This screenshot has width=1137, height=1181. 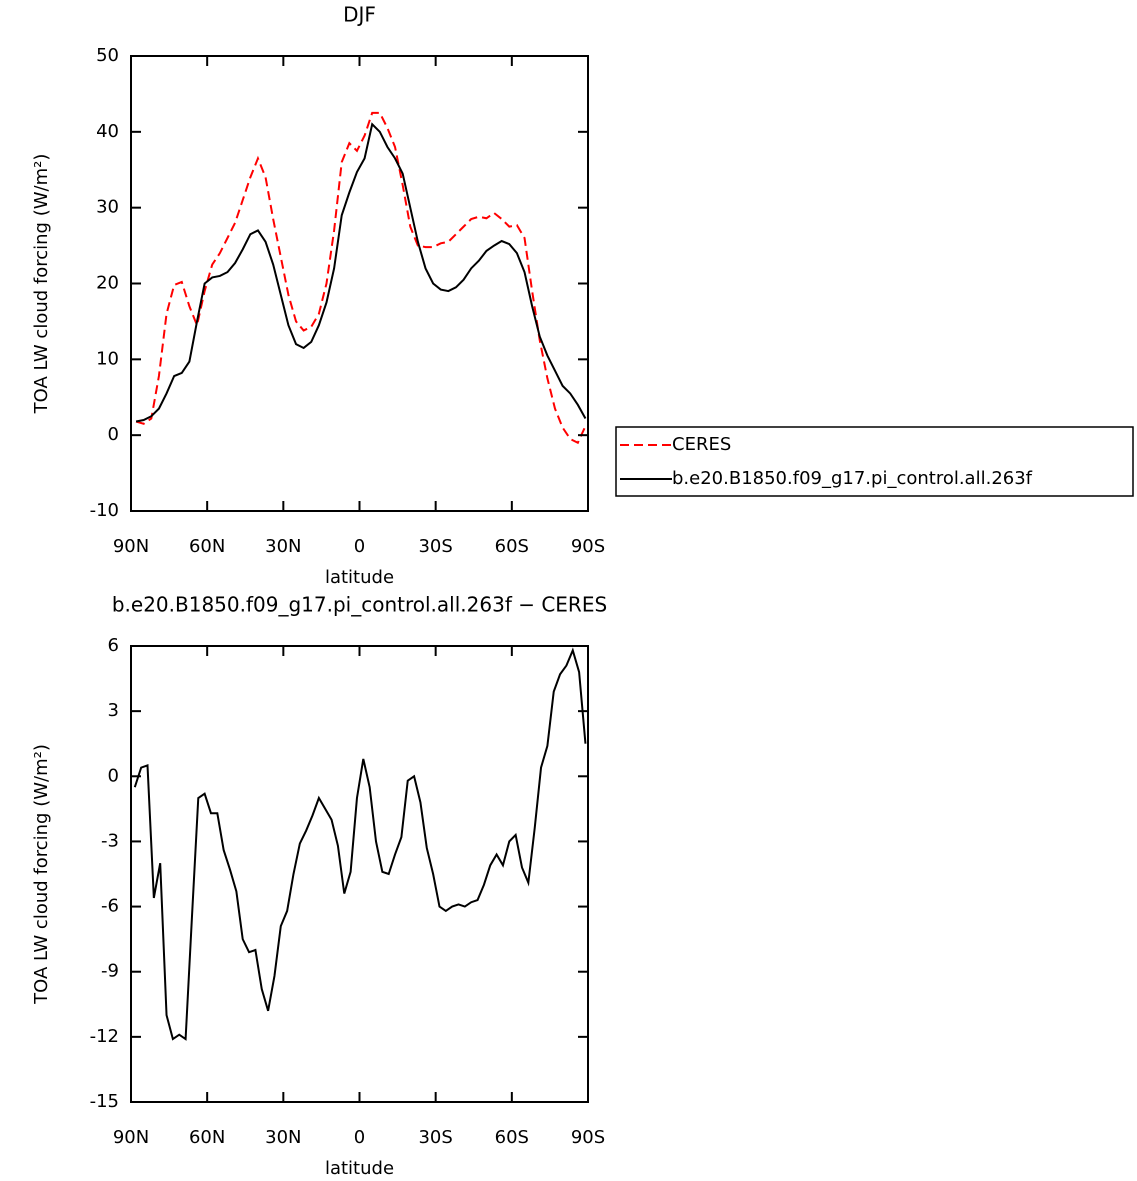 I want to click on legend-box, so click(x=874, y=461).